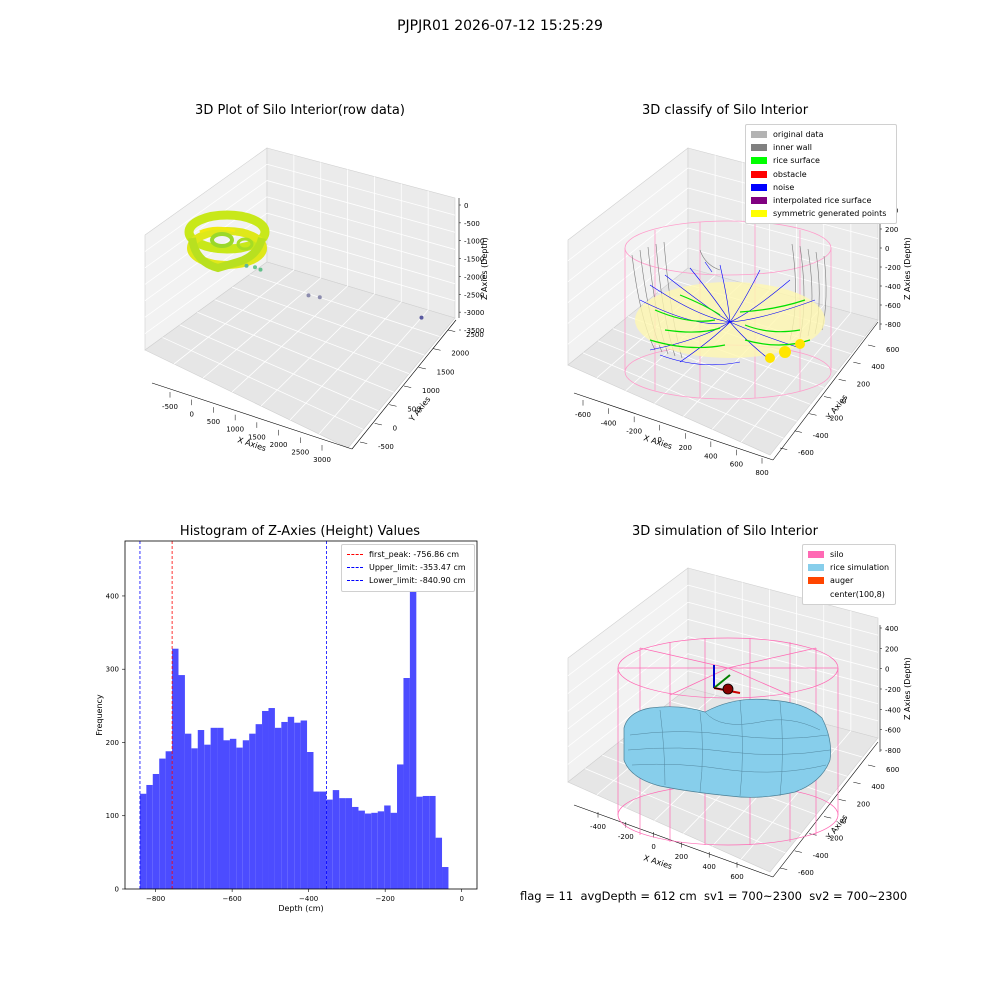  I want to click on plot4-y-tick: -600, so click(806, 873).